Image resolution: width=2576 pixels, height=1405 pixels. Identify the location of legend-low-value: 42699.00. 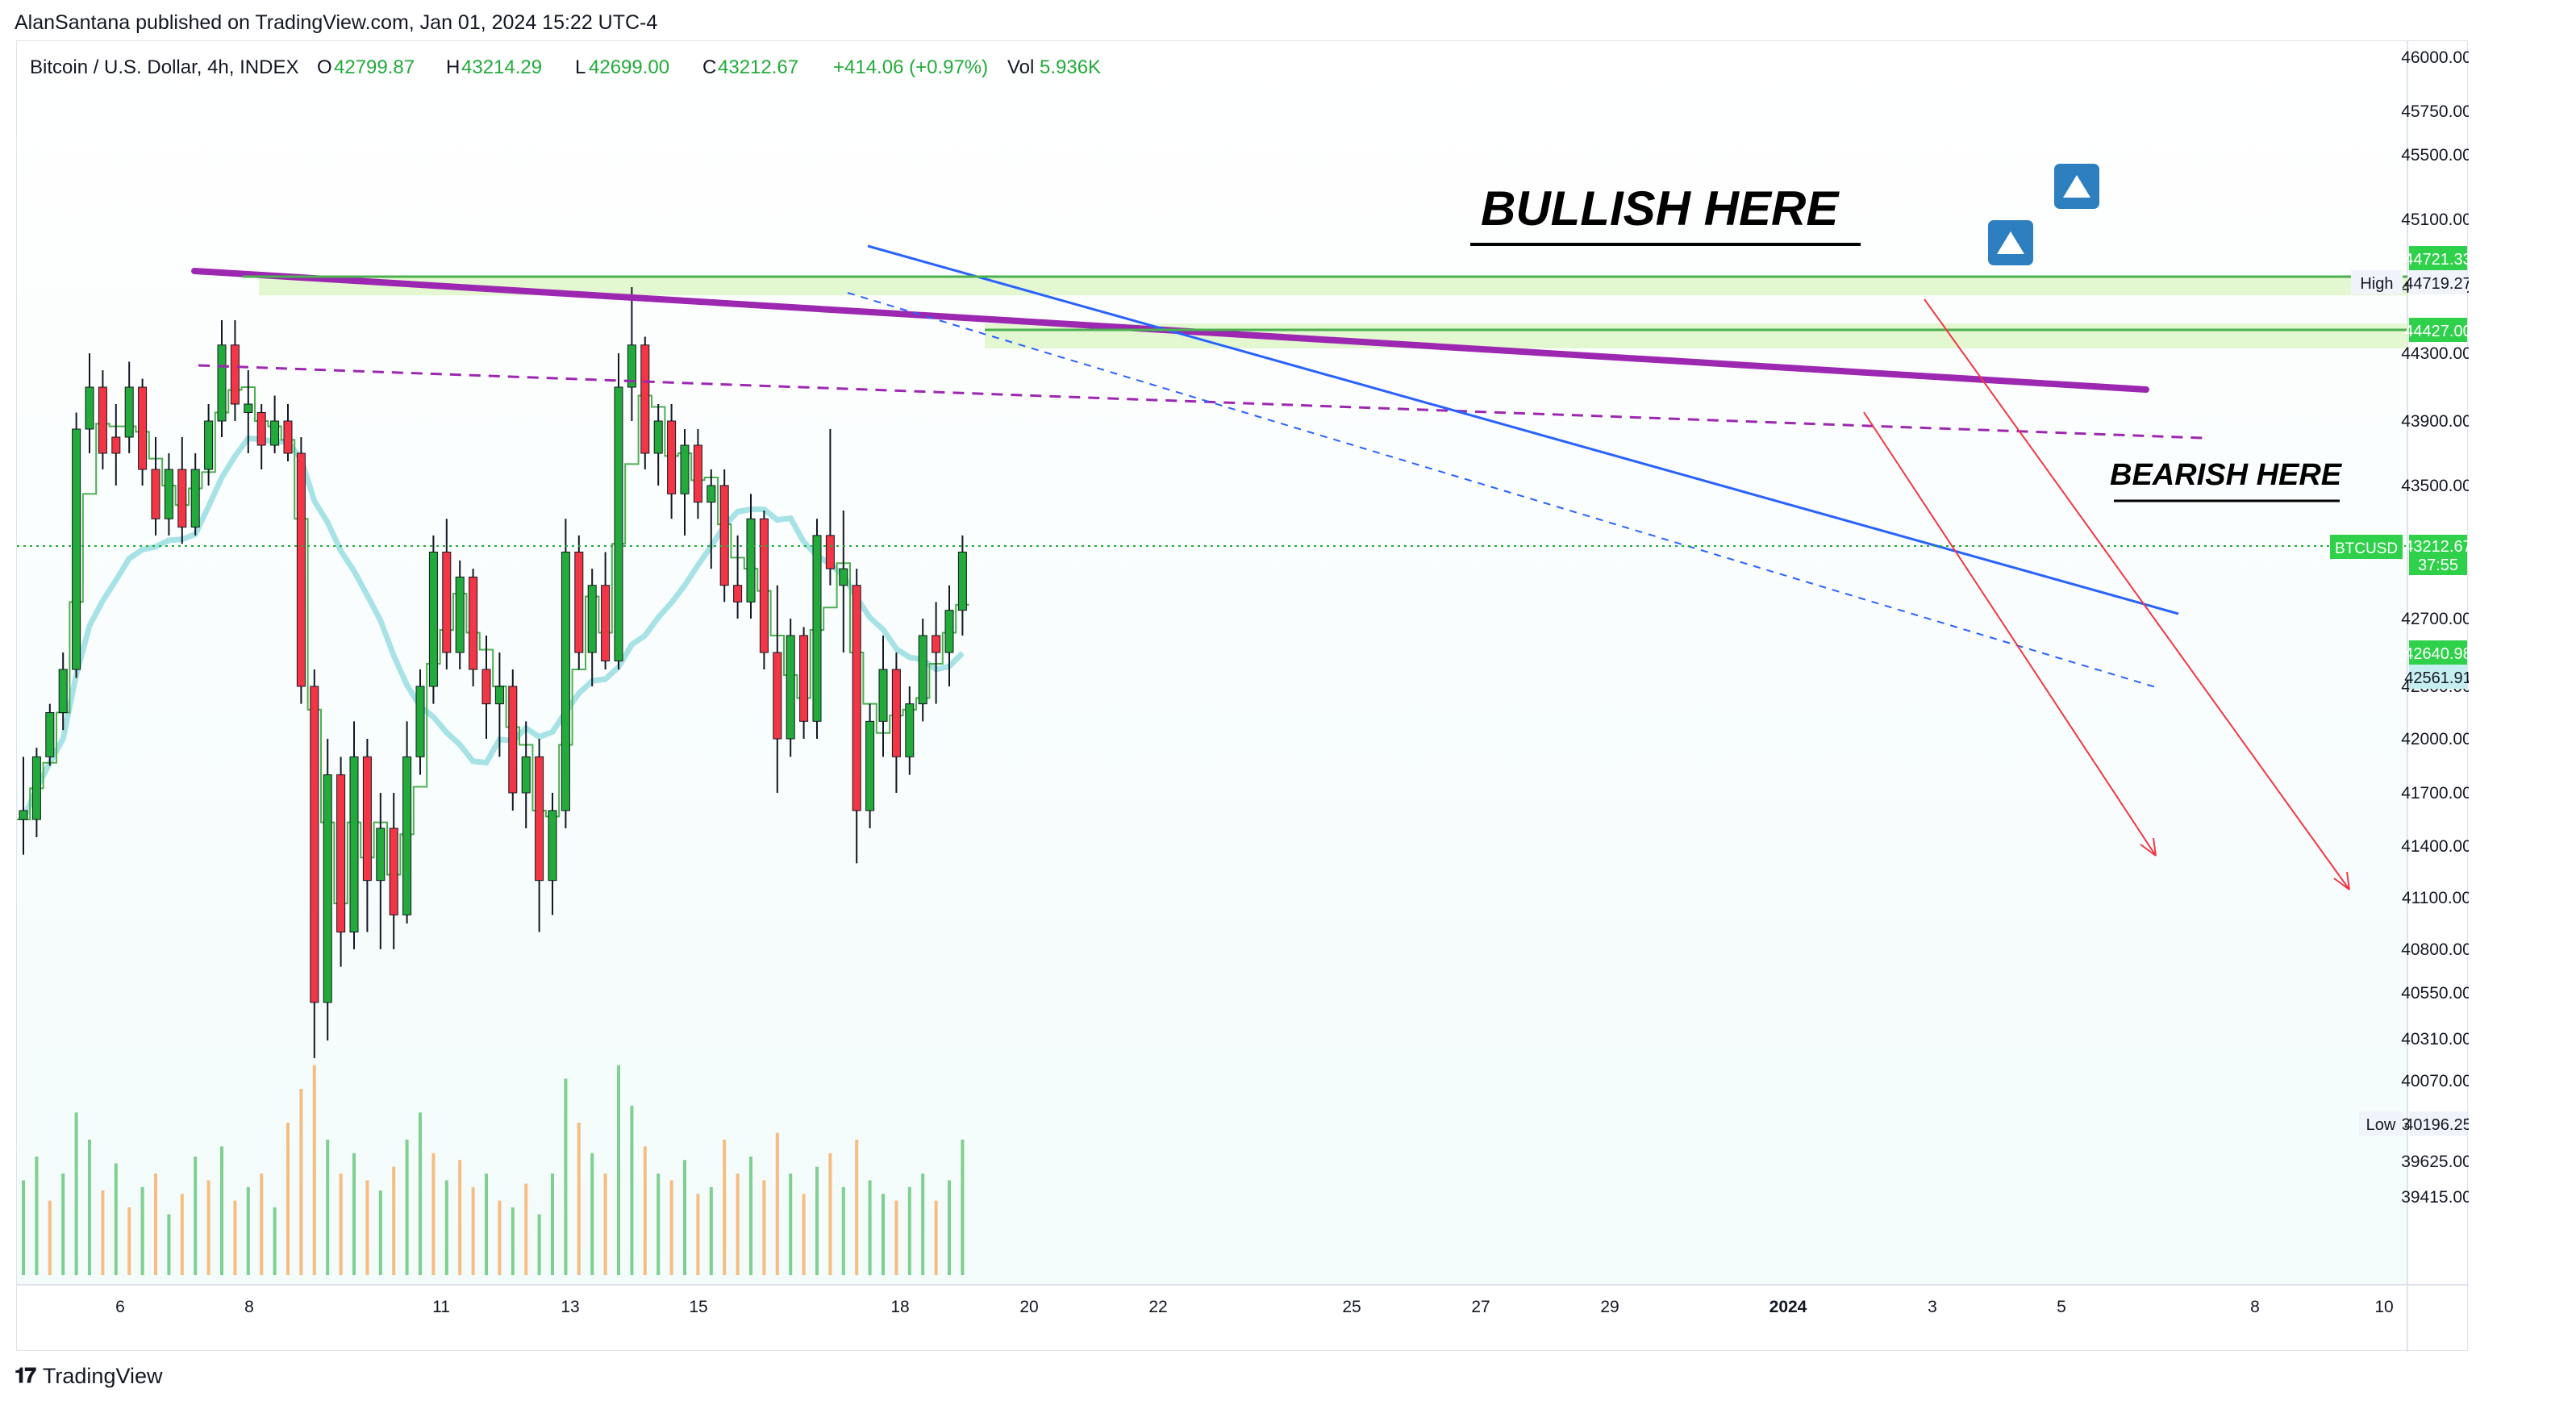
(629, 67).